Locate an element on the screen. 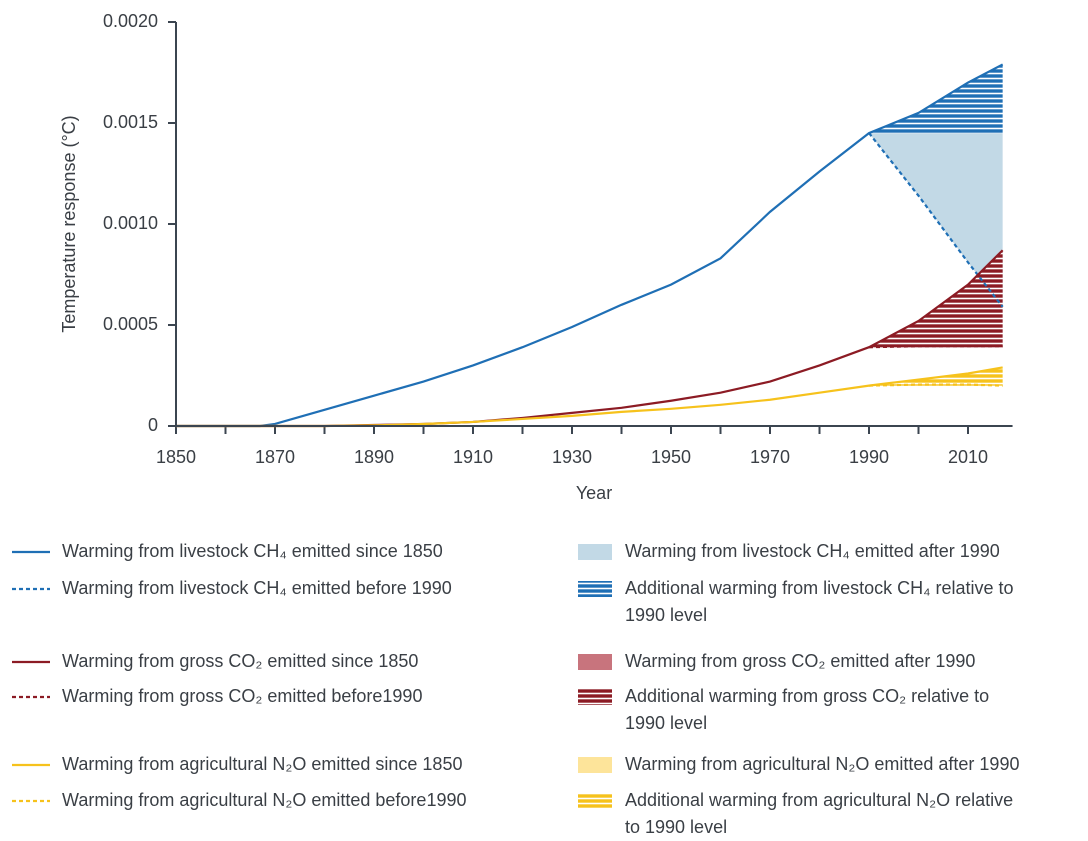 This screenshot has width=1088, height=841. x-tick-label: 2010 is located at coordinates (968, 457).